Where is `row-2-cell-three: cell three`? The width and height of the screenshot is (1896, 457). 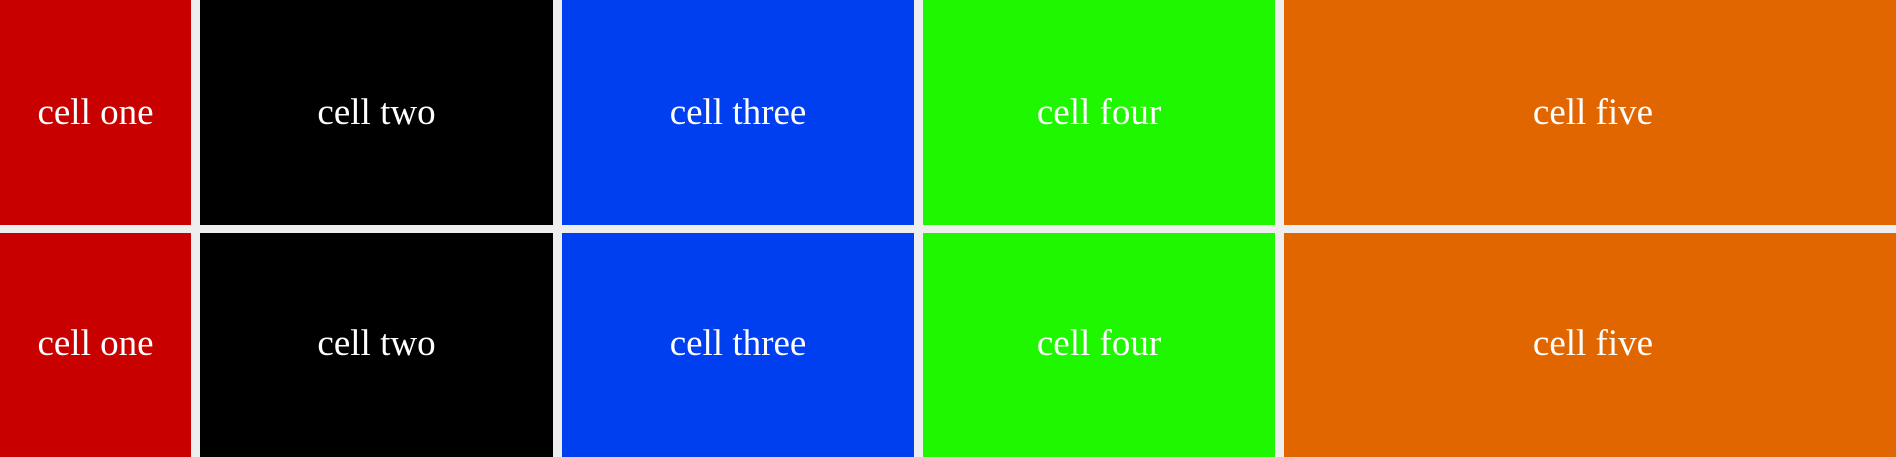
row-2-cell-three: cell three is located at coordinates (738, 345).